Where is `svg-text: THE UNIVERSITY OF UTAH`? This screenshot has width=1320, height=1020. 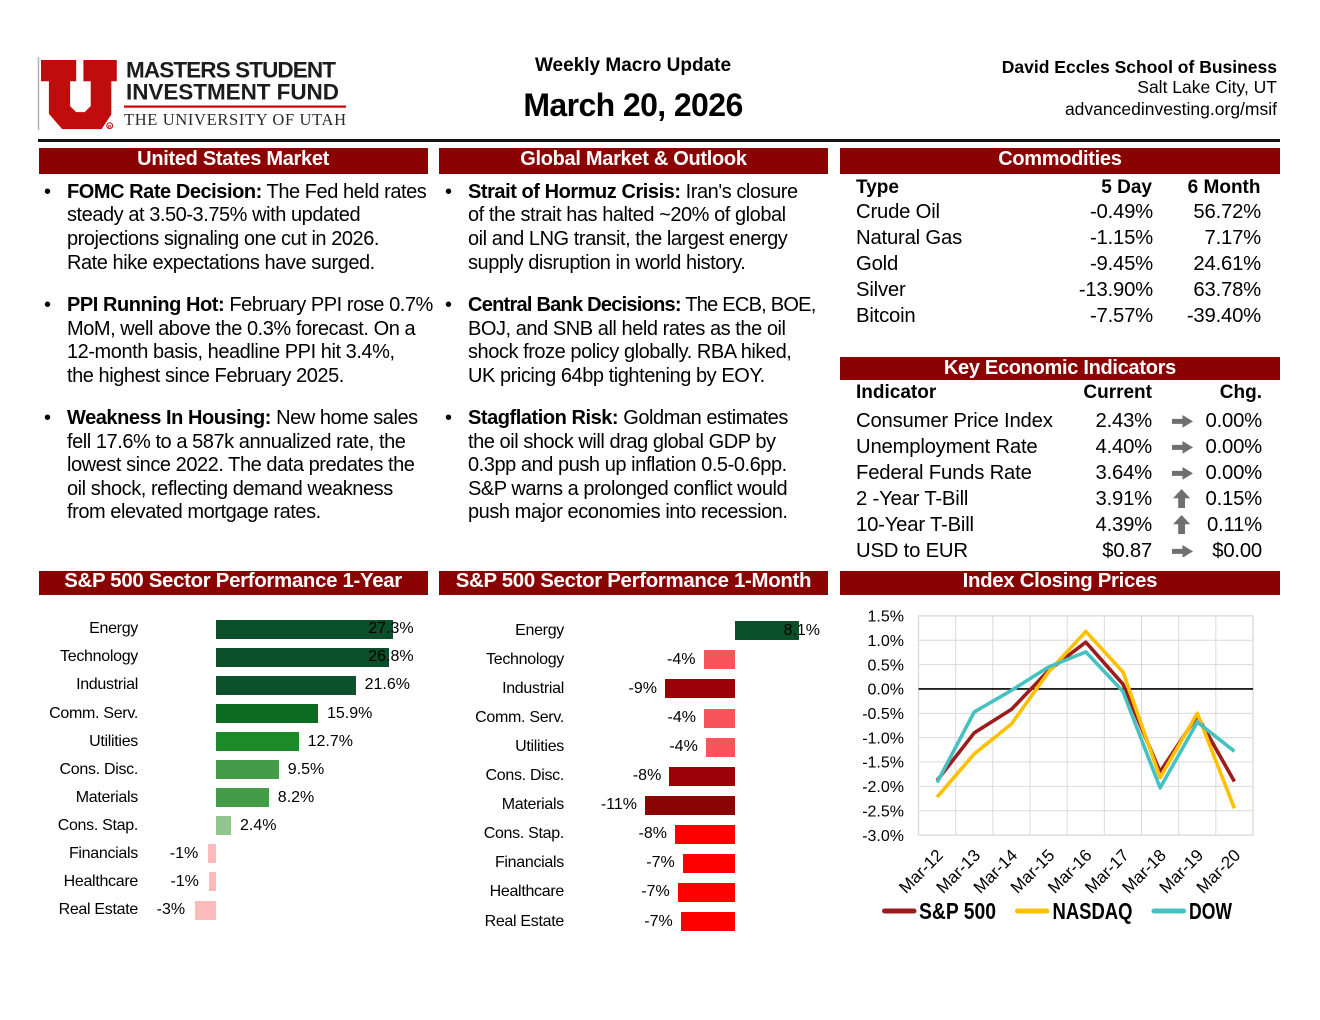 svg-text: THE UNIVERSITY OF UTAH is located at coordinates (235, 119).